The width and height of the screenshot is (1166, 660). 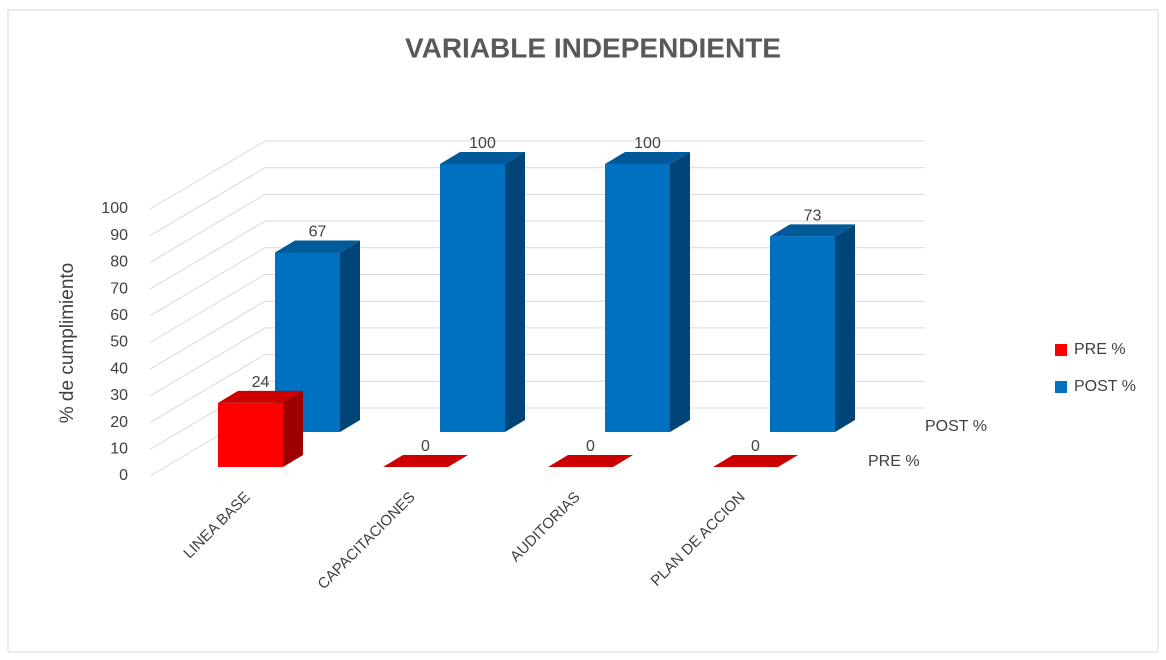 What do you see at coordinates (67, 343) in the screenshot?
I see `y-axis-label: % de cumplimiento` at bounding box center [67, 343].